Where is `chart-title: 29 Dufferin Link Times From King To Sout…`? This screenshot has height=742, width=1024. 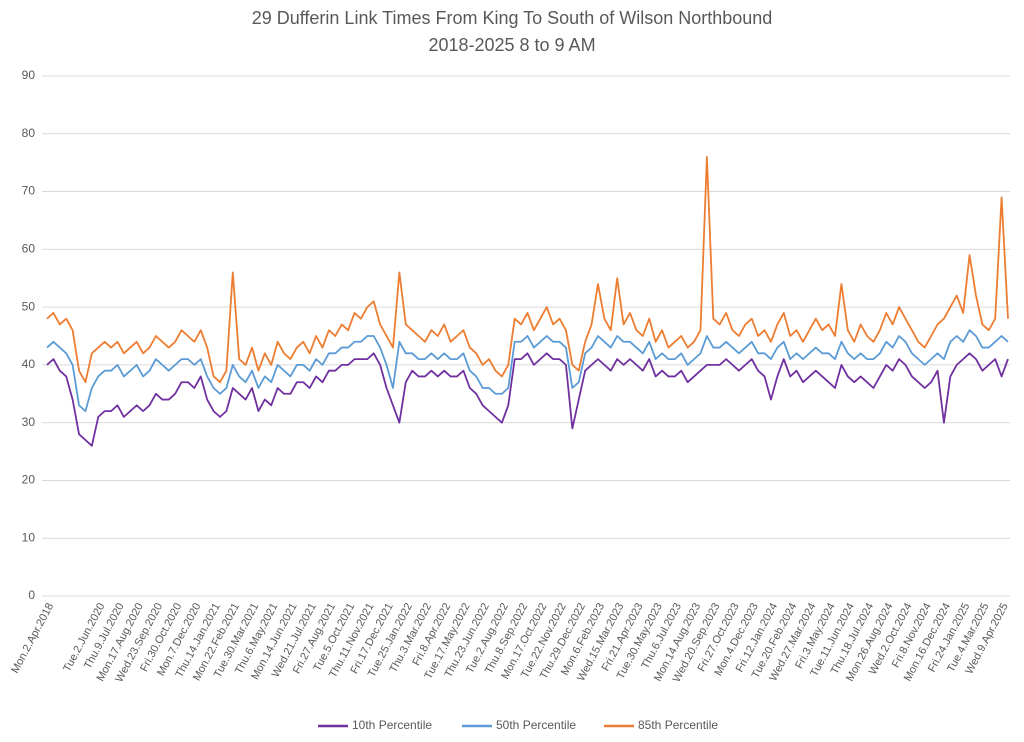 chart-title: 29 Dufferin Link Times From King To Sout… is located at coordinates (512, 18).